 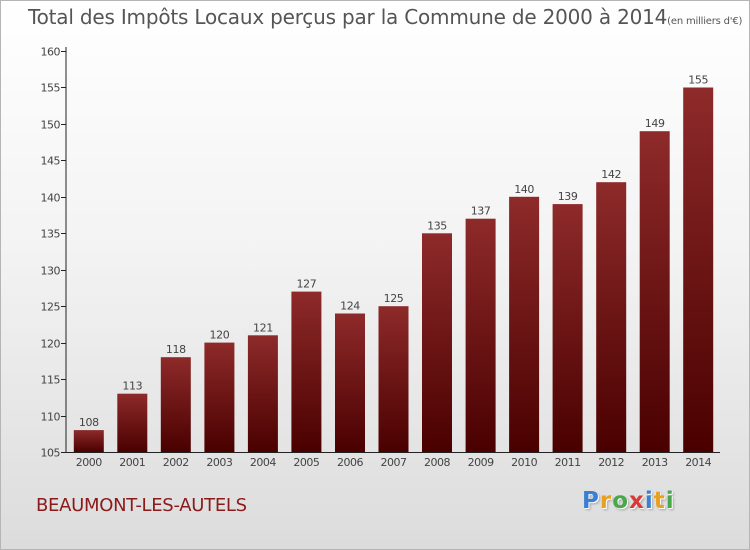 What do you see at coordinates (591, 501) in the screenshot?
I see `logo-letter: P` at bounding box center [591, 501].